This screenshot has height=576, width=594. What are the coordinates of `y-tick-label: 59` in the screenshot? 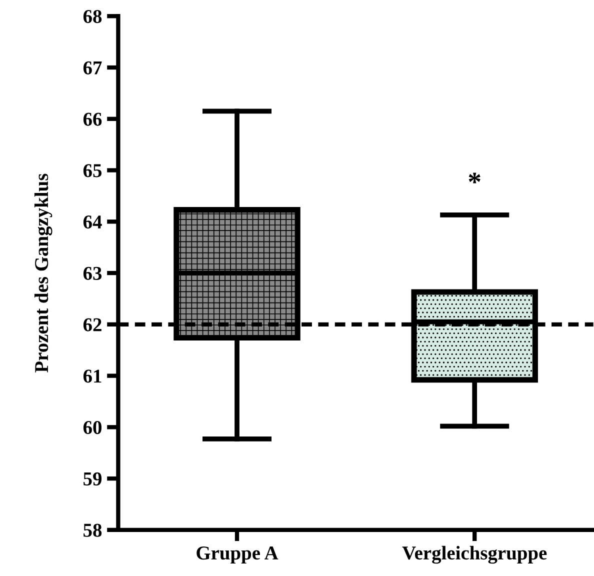 It's located at (93, 479).